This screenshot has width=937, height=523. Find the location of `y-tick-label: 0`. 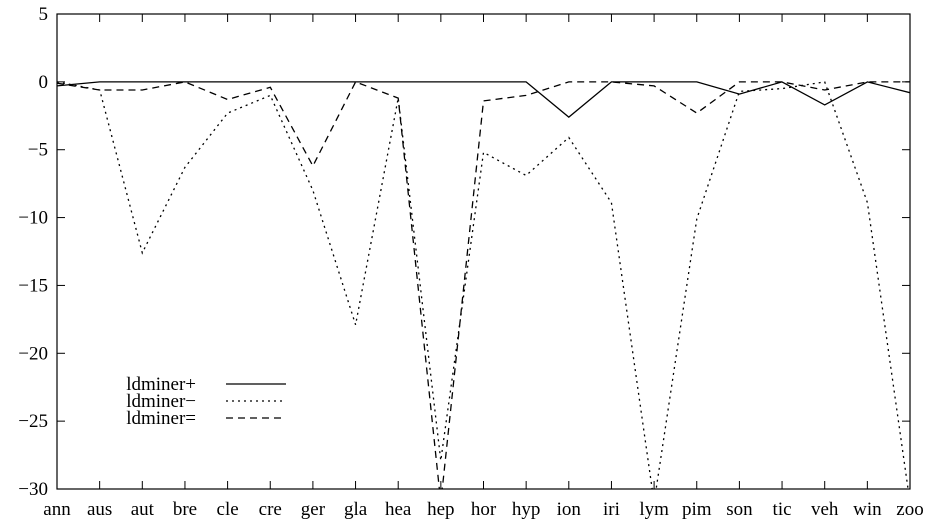

y-tick-label: 0 is located at coordinates (44, 82).